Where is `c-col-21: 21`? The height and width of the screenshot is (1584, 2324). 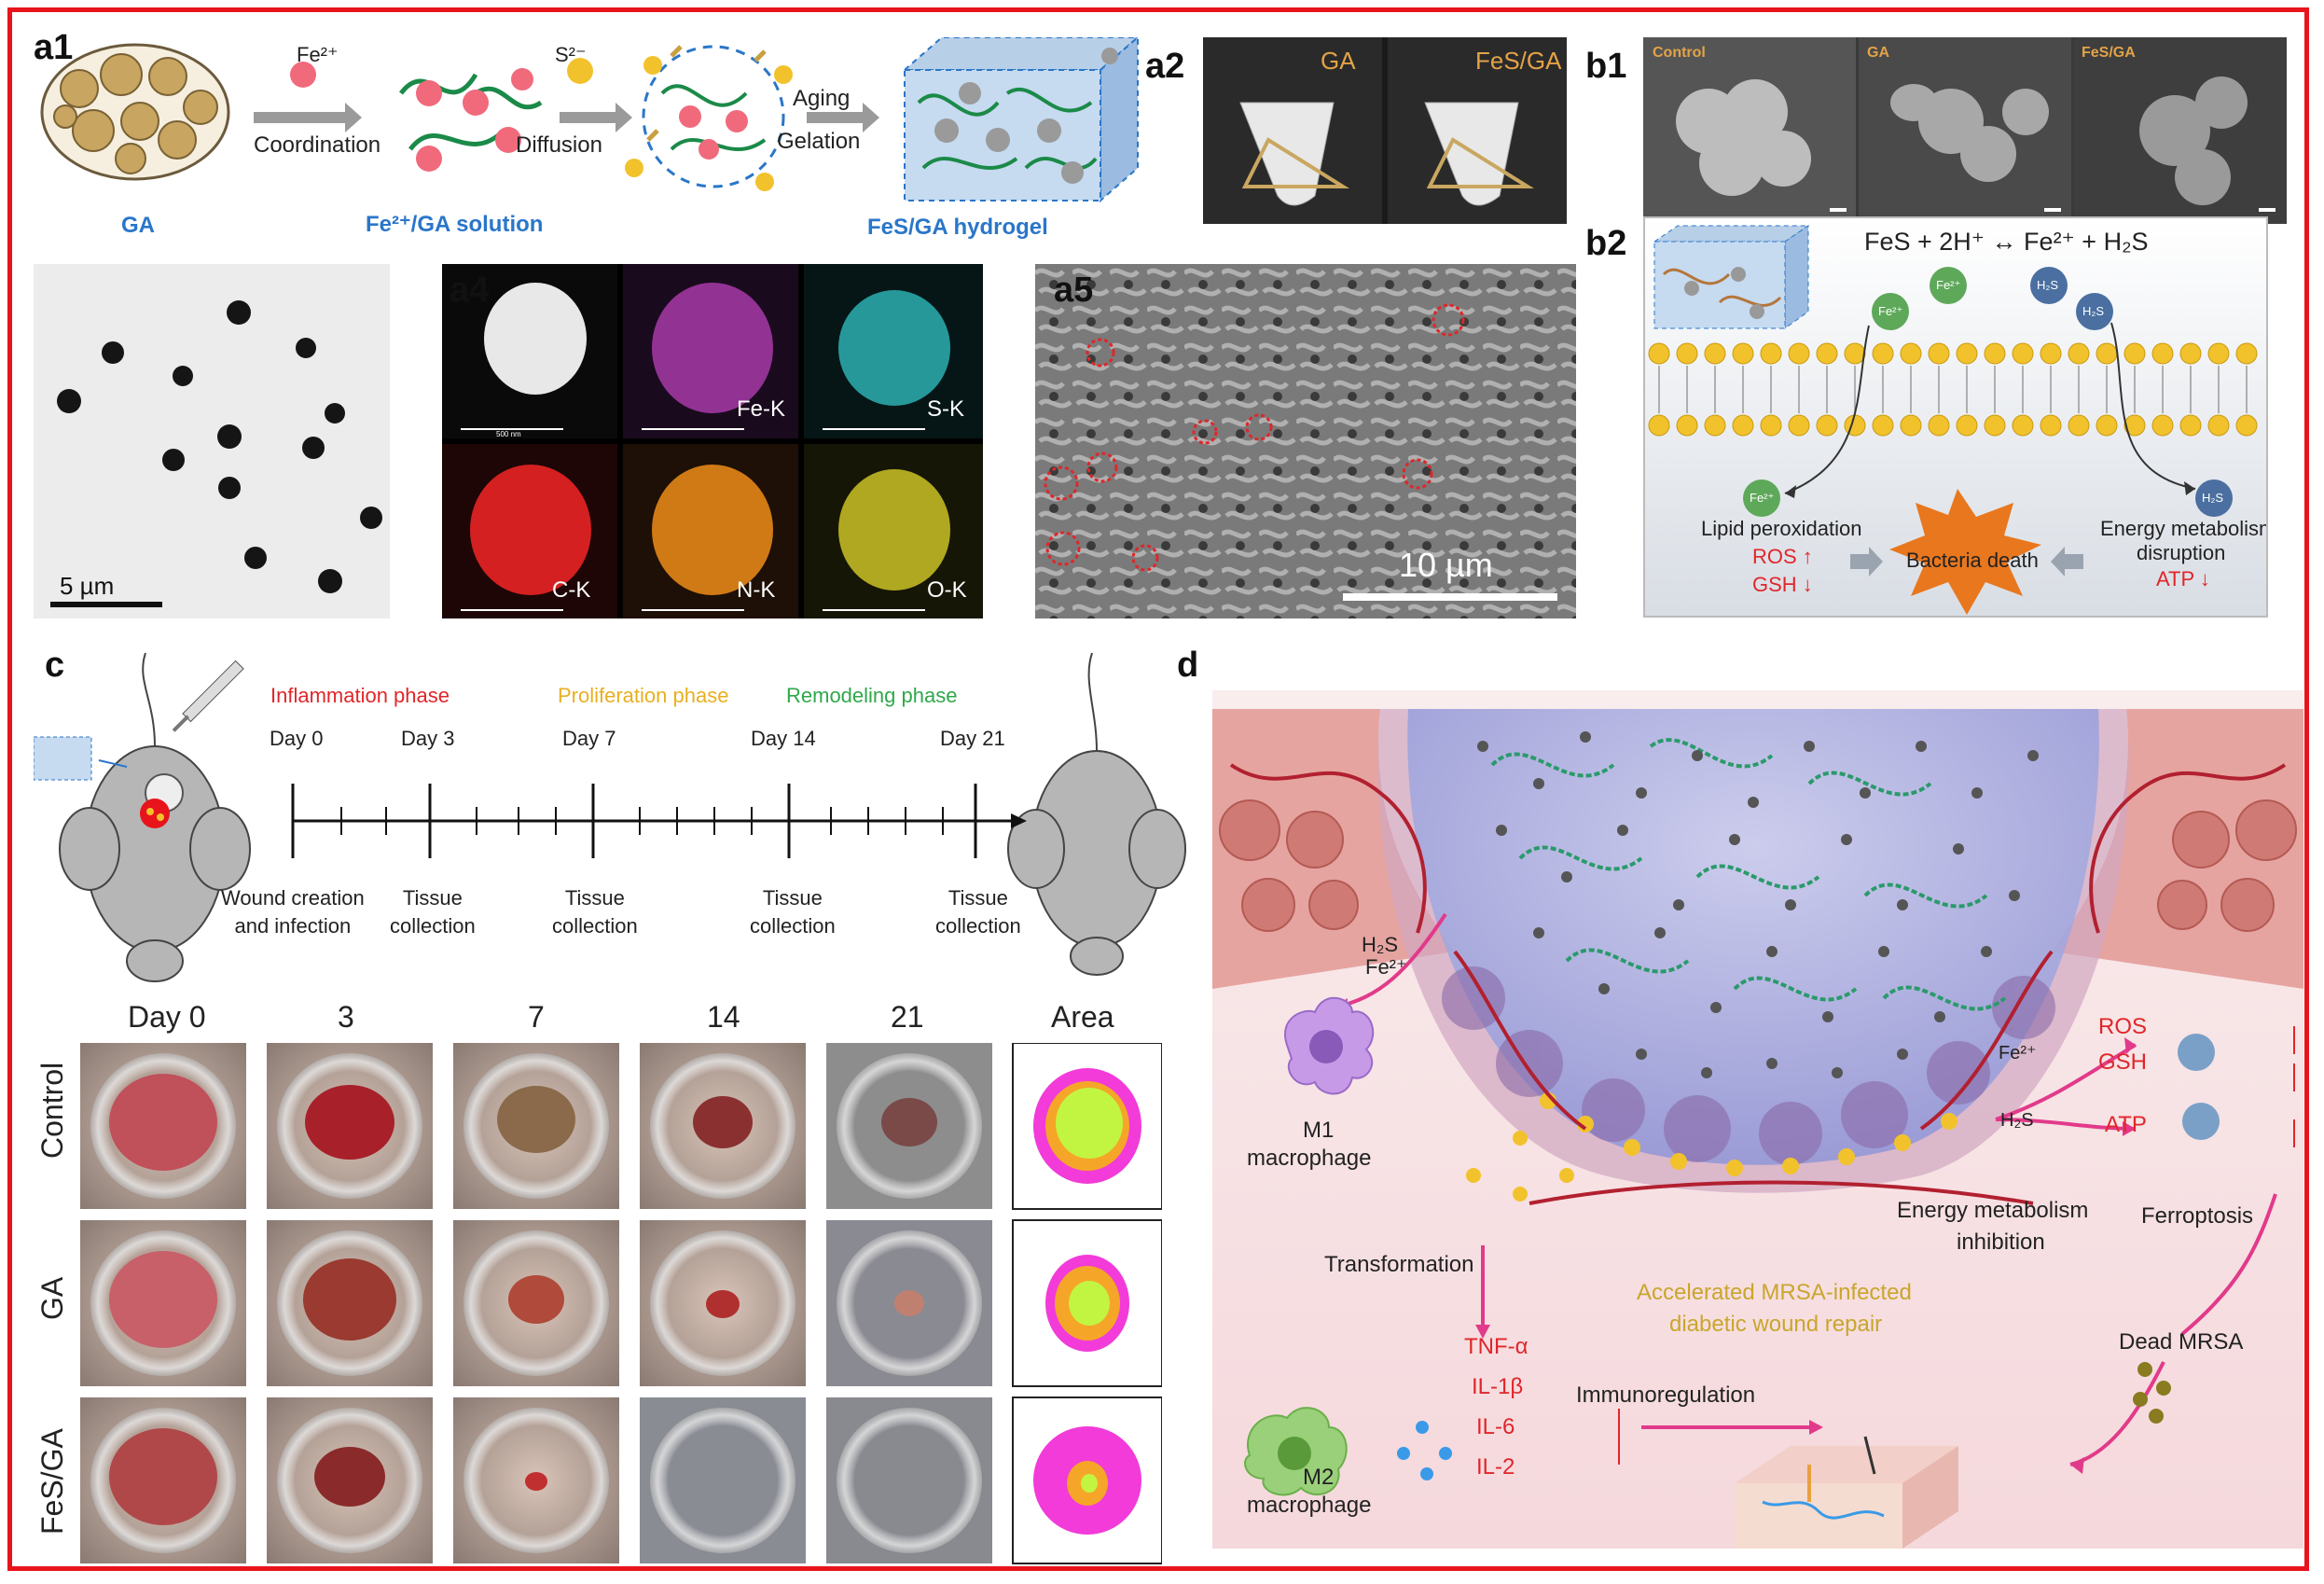
c-col-21: 21 is located at coordinates (907, 1017).